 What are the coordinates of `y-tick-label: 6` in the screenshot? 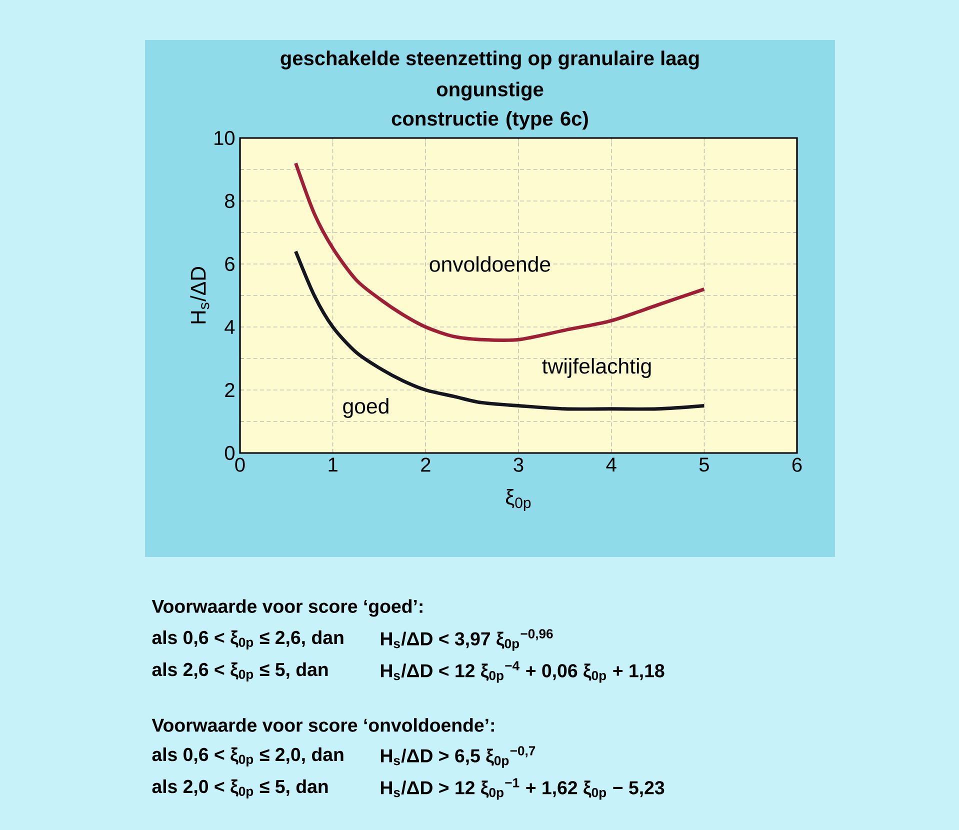 It's located at (229, 264).